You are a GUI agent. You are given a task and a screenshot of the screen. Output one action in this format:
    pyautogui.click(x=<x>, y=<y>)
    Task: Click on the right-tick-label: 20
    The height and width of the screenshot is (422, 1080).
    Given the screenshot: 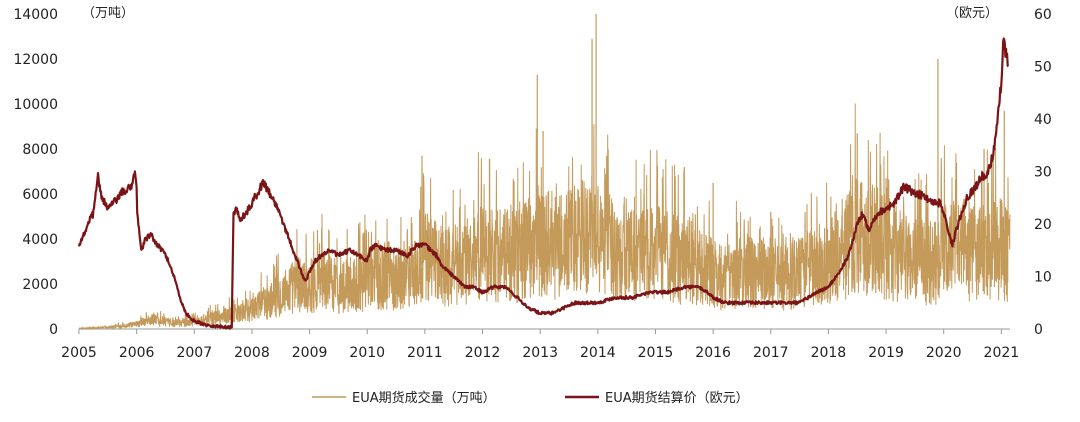 What is the action you would take?
    pyautogui.click(x=1043, y=225)
    